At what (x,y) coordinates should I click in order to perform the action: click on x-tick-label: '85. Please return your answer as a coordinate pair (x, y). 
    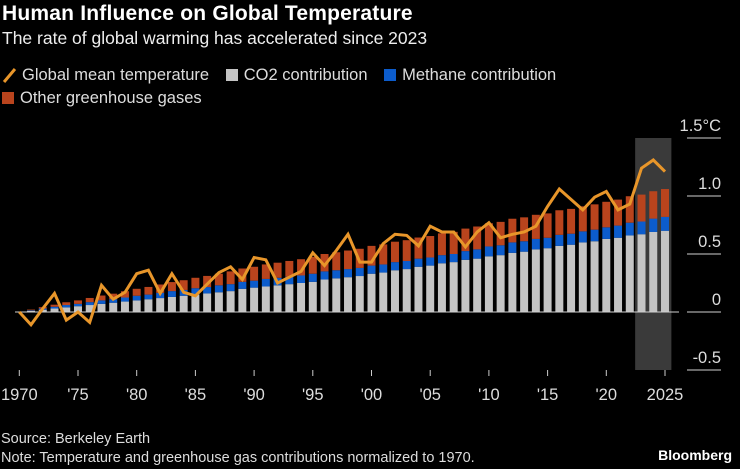
    Looking at the image, I should click on (196, 395).